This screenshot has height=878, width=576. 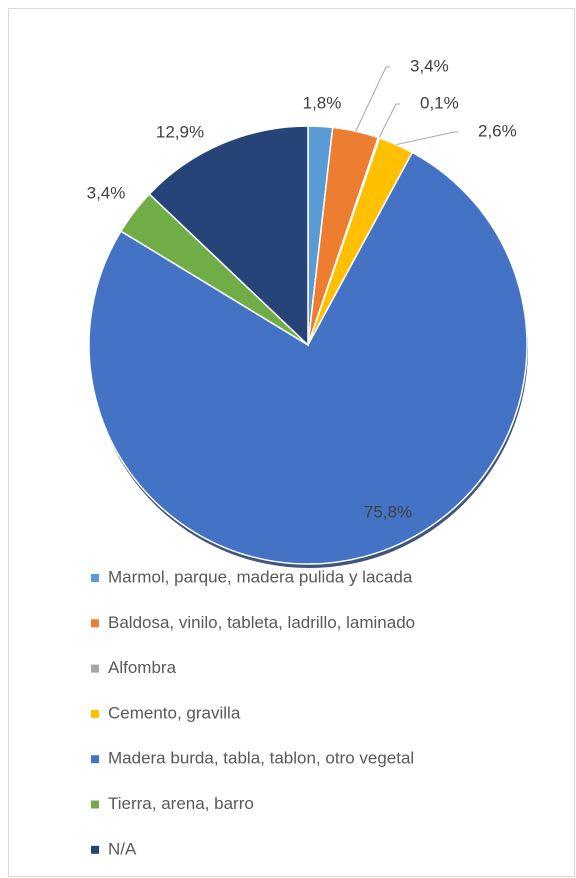 I want to click on data-label: 75,8%, so click(x=388, y=511).